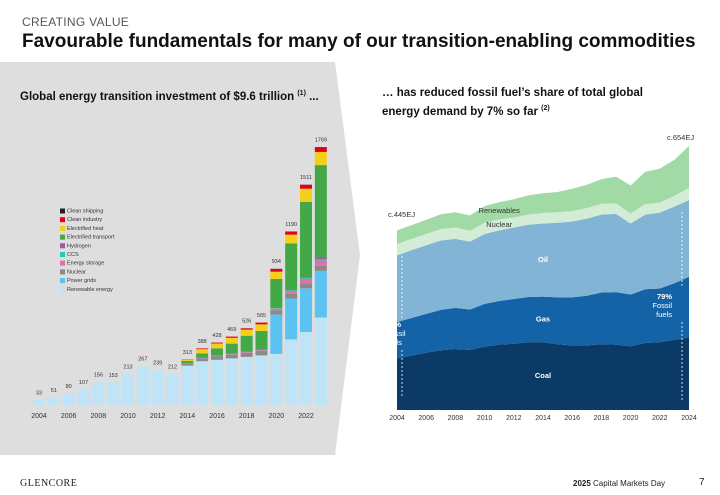 The image size is (720, 495). Describe the element at coordinates (402, 214) in the screenshot. I see `total-label: c.445EJ` at that location.